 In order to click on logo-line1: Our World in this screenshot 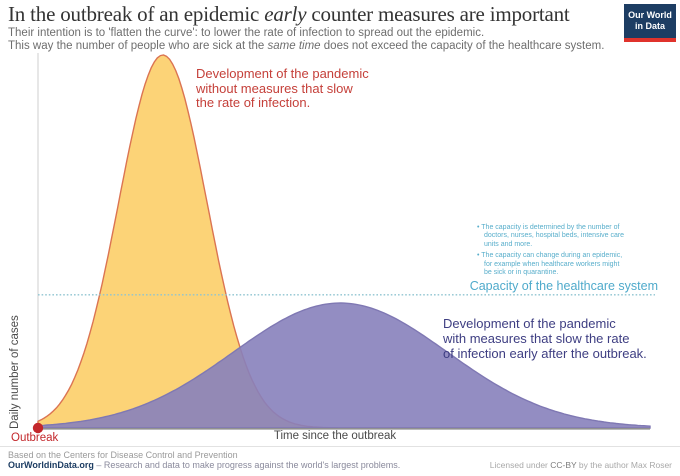, I will do `click(650, 15)`.